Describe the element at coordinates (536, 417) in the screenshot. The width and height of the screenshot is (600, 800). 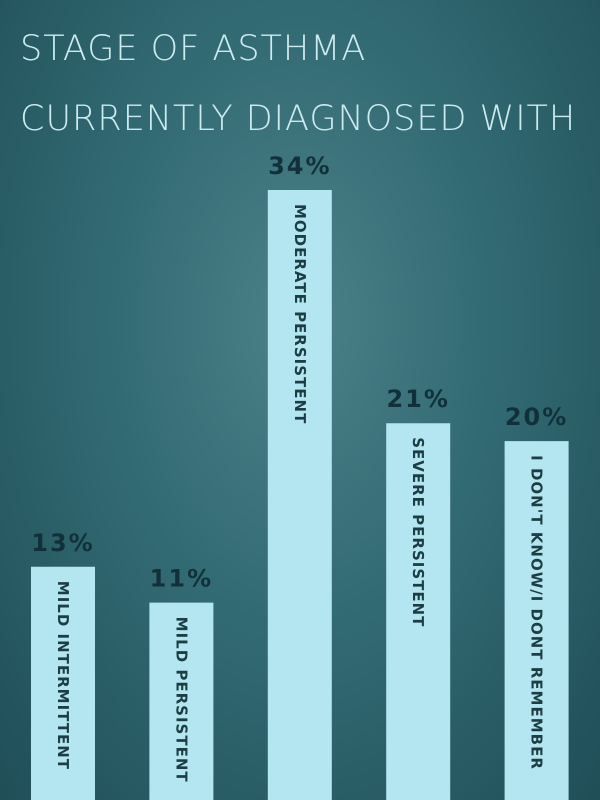
I see `data-label: 20%` at that location.